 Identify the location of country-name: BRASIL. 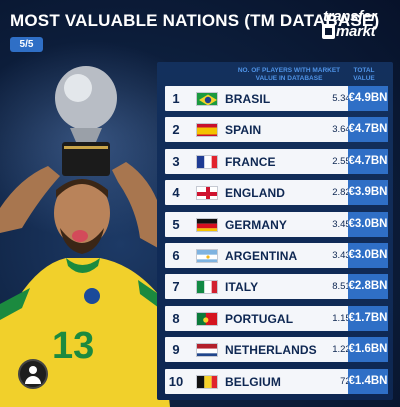
(248, 99).